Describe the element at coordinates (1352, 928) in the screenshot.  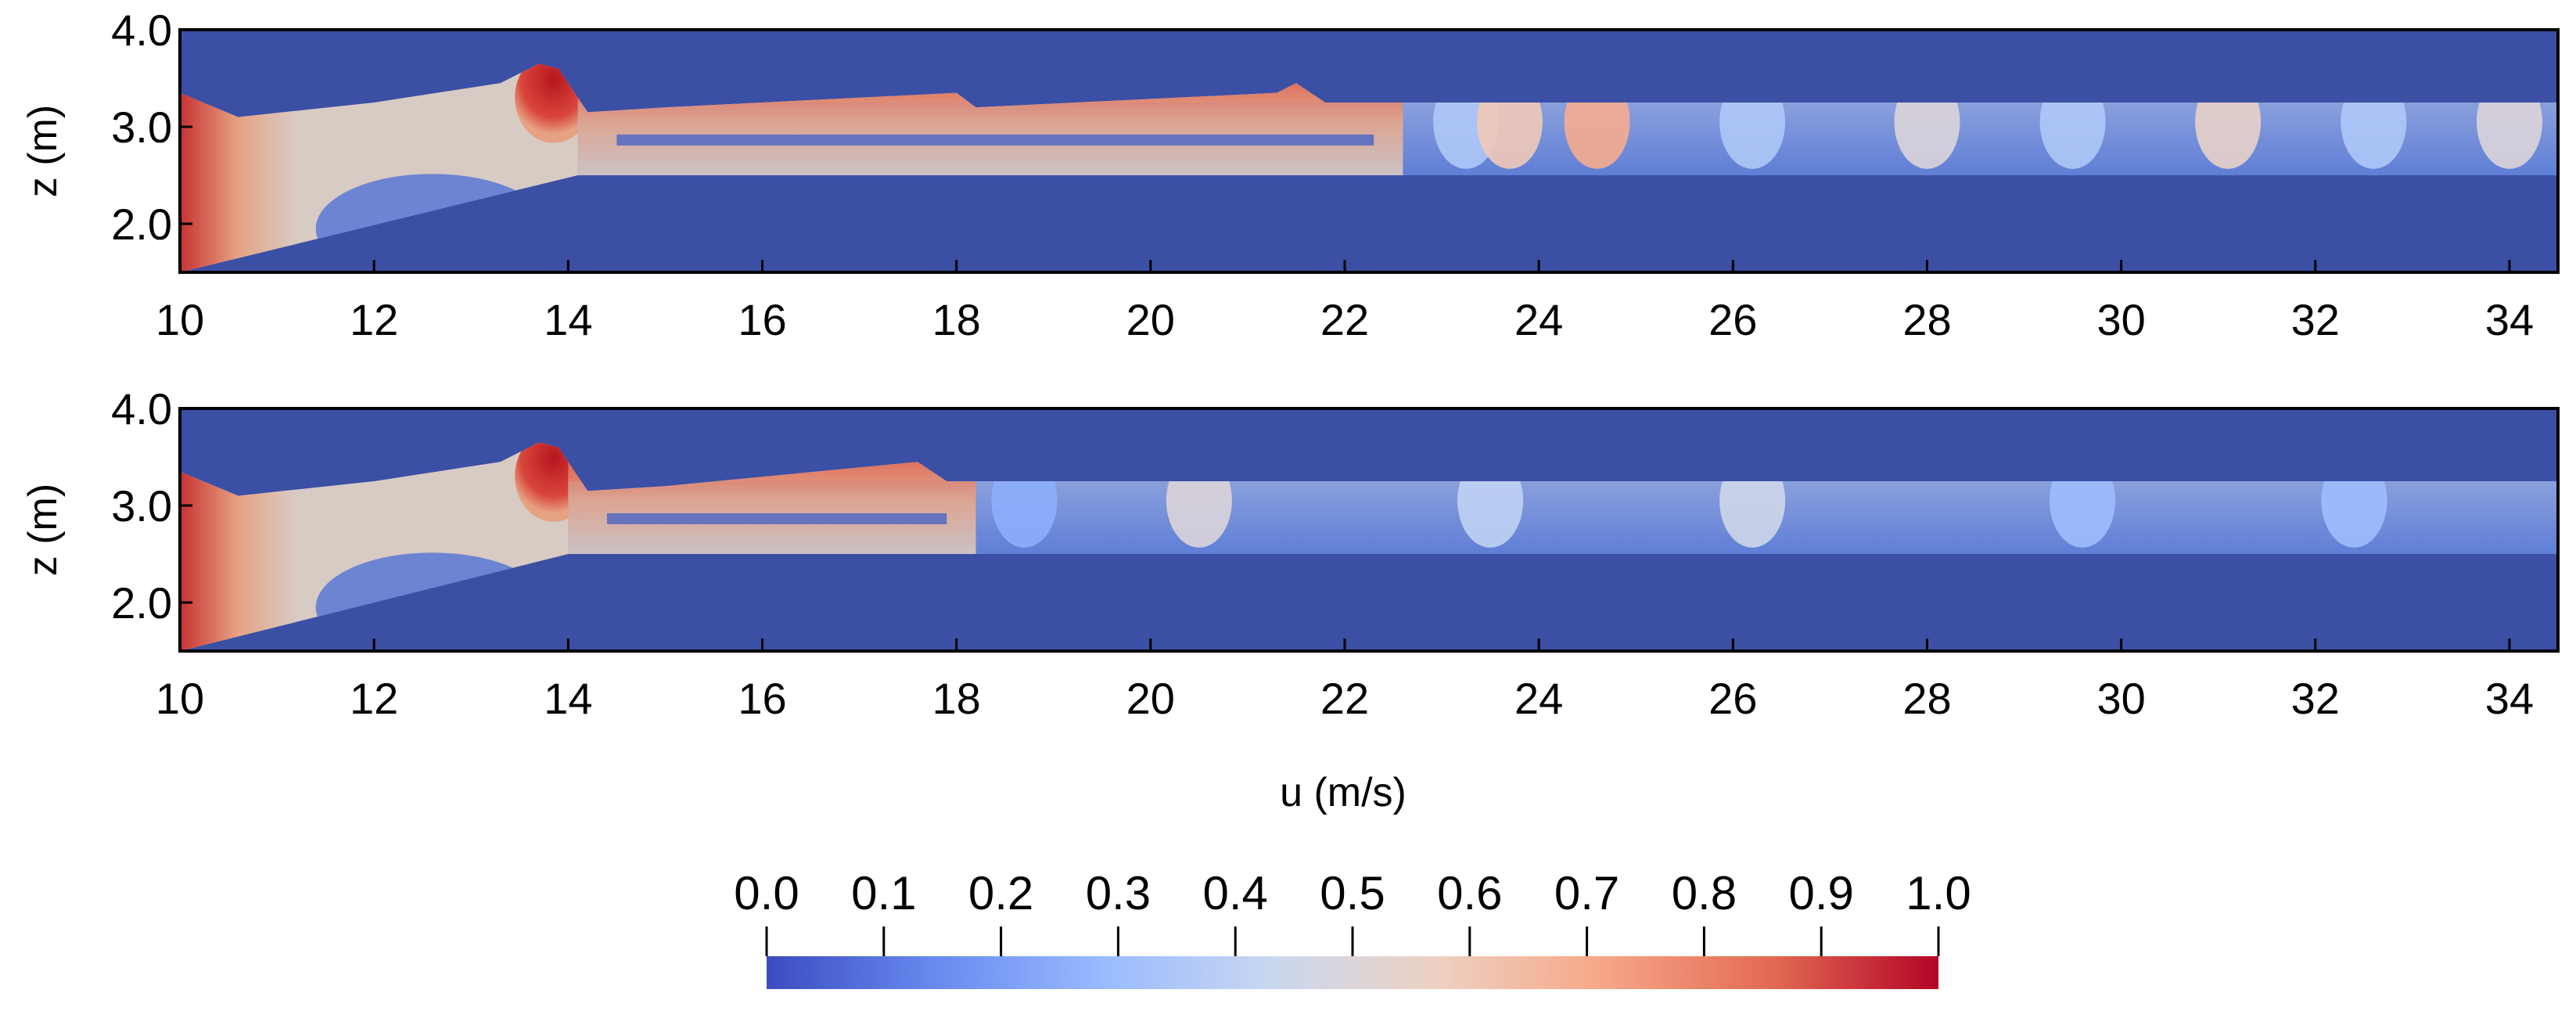
I see `colorbar: 0.0 0.1 0.2 0.3 0.4 0.5 0.6 0.7 0.8 0.9 1.0` at that location.